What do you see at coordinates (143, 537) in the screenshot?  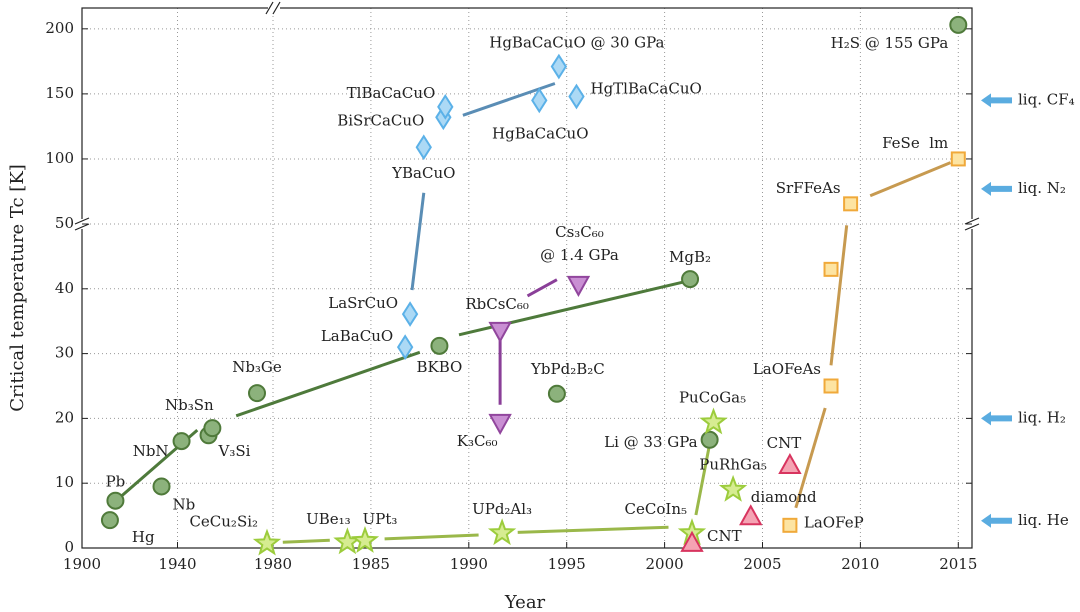 I see `point-label: Hg` at bounding box center [143, 537].